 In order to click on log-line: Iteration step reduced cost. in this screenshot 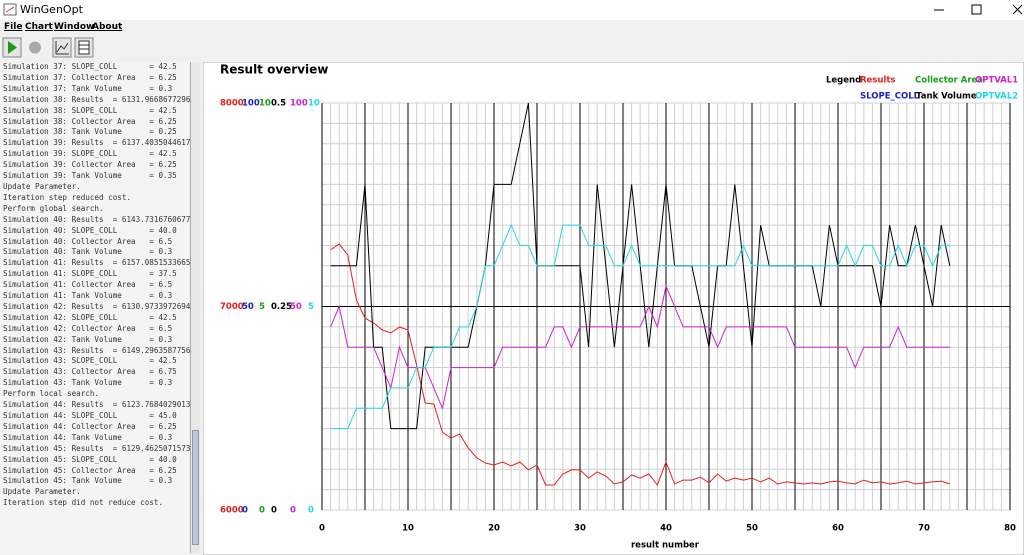, I will do `click(67, 197)`.